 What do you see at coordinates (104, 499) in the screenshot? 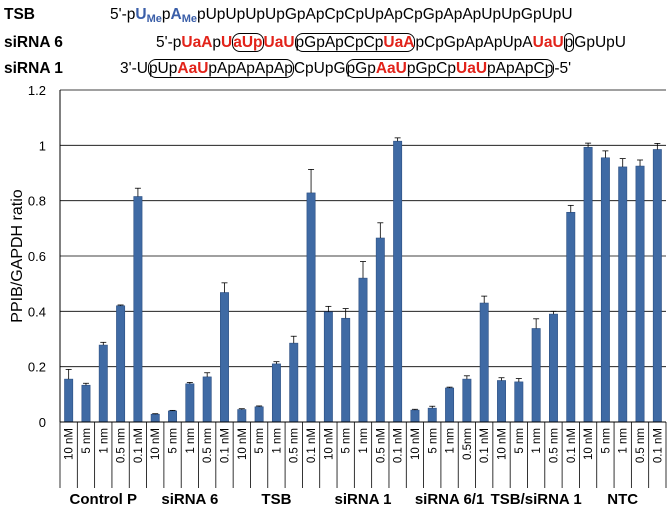
I see `group-label: Control P` at bounding box center [104, 499].